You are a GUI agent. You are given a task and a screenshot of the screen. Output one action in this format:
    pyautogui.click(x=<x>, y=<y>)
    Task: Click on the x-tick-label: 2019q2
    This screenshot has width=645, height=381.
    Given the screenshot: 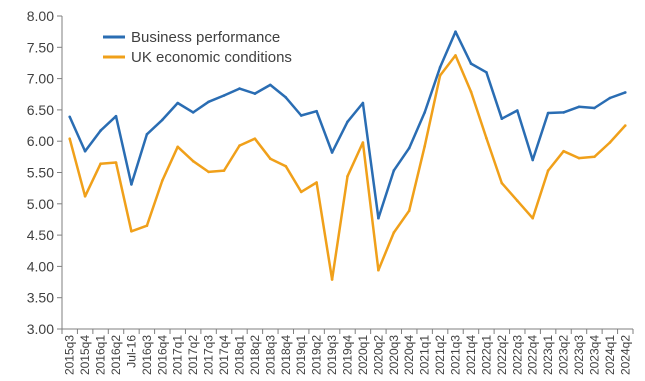 What is the action you would take?
    pyautogui.click(x=317, y=355)
    